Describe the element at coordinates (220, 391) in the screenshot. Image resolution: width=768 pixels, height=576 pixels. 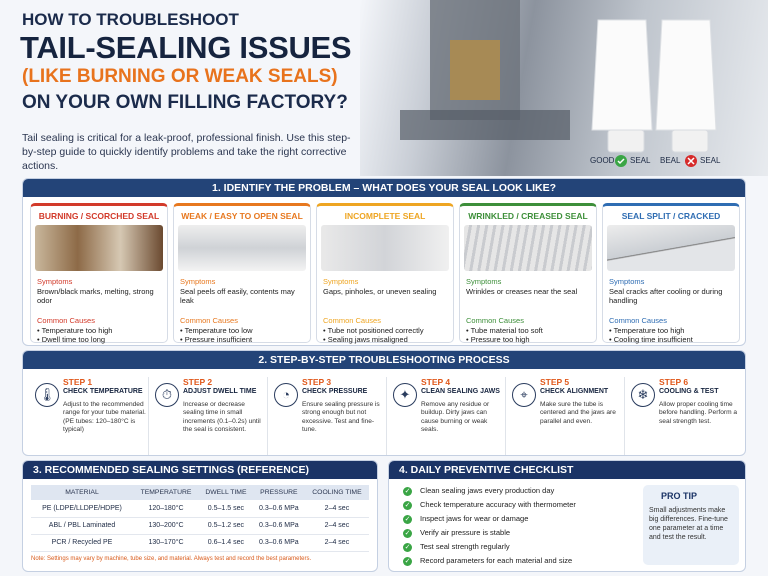
I see `step-title: ADJUST DWELL TIME` at that location.